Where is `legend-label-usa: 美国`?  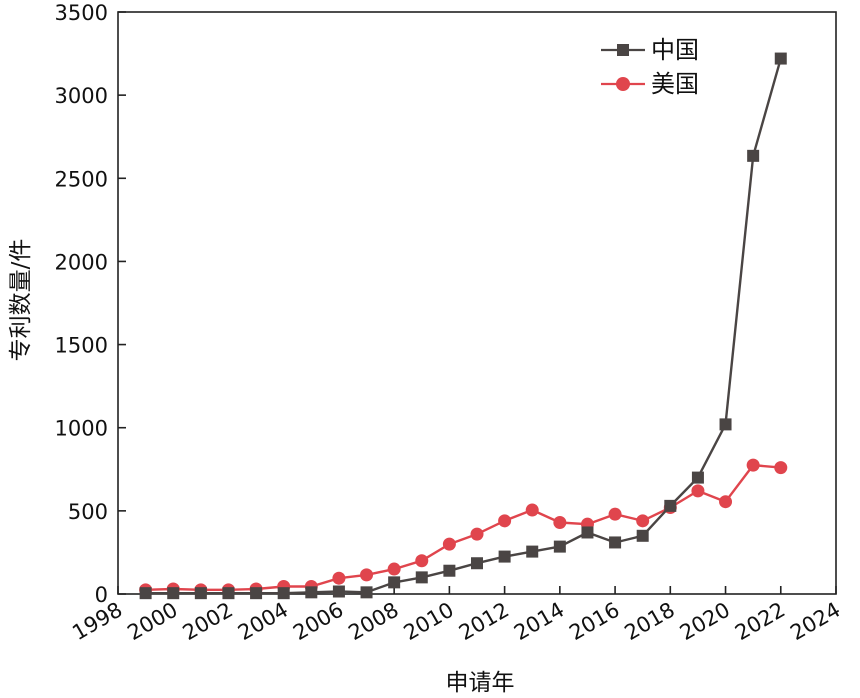
legend-label-usa: 美国 is located at coordinates (675, 84).